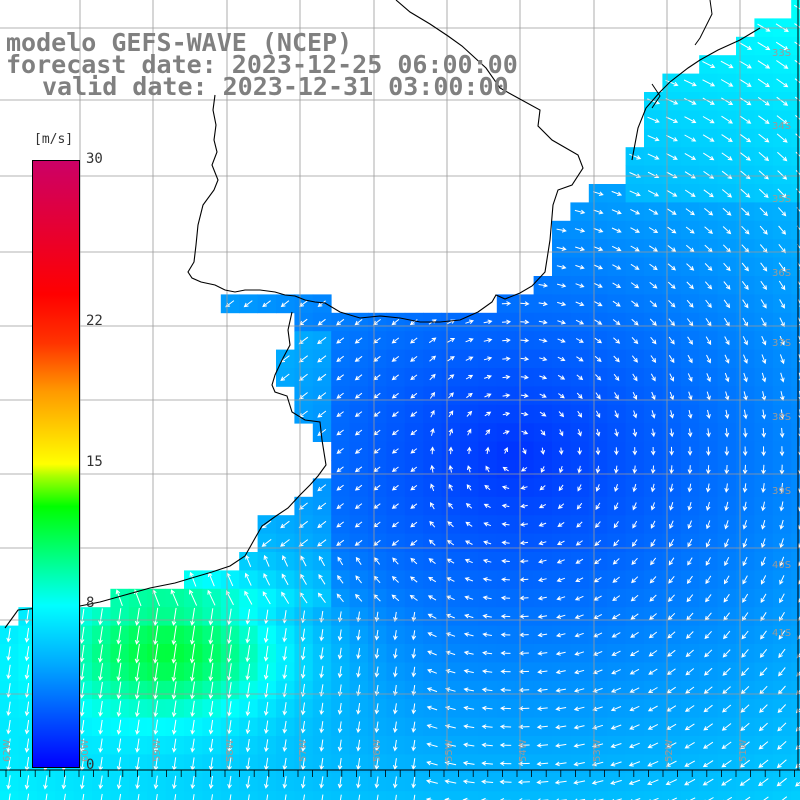 The height and width of the screenshot is (800, 800). I want to click on colorbar-unit: [m/s], so click(54, 139).